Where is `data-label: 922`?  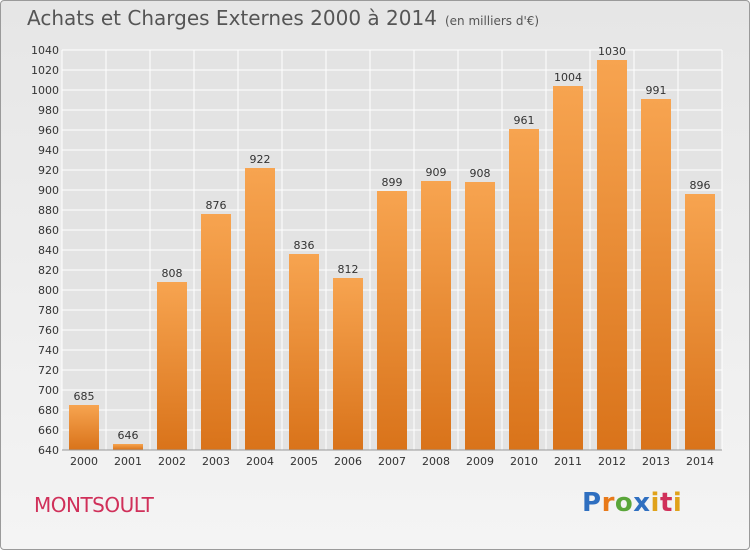 data-label: 922 is located at coordinates (260, 159).